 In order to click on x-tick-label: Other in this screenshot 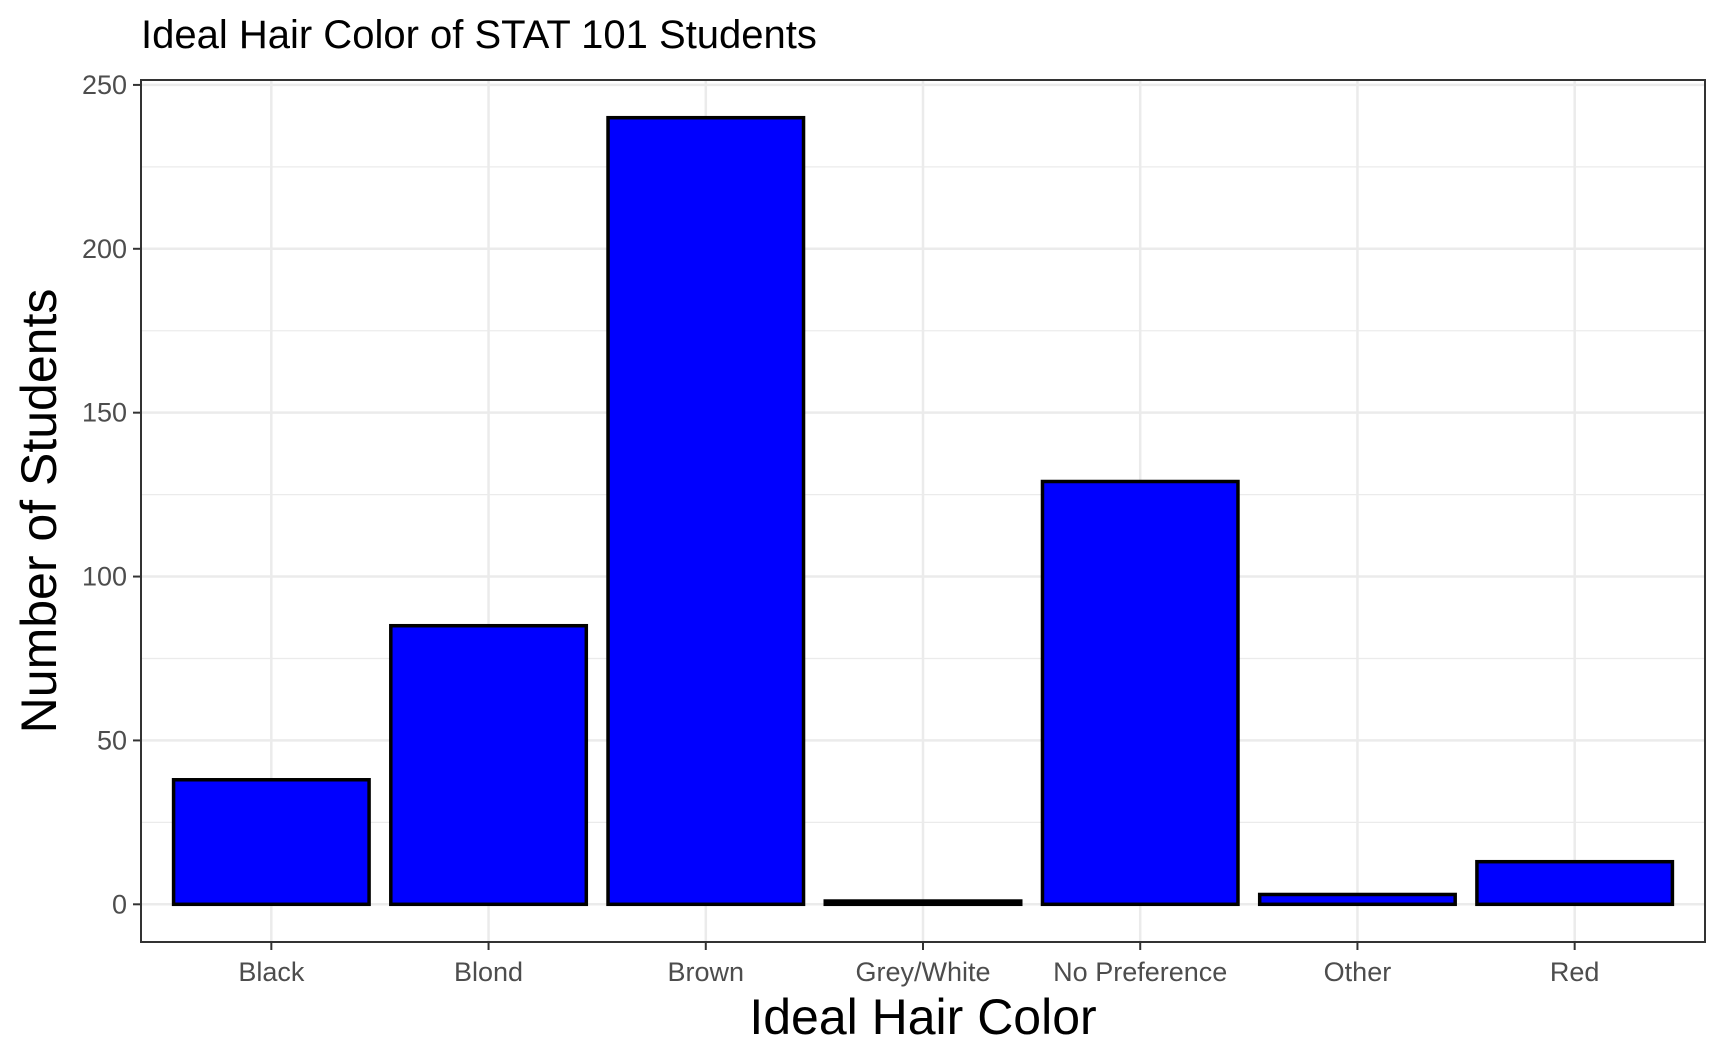, I will do `click(1358, 972)`.